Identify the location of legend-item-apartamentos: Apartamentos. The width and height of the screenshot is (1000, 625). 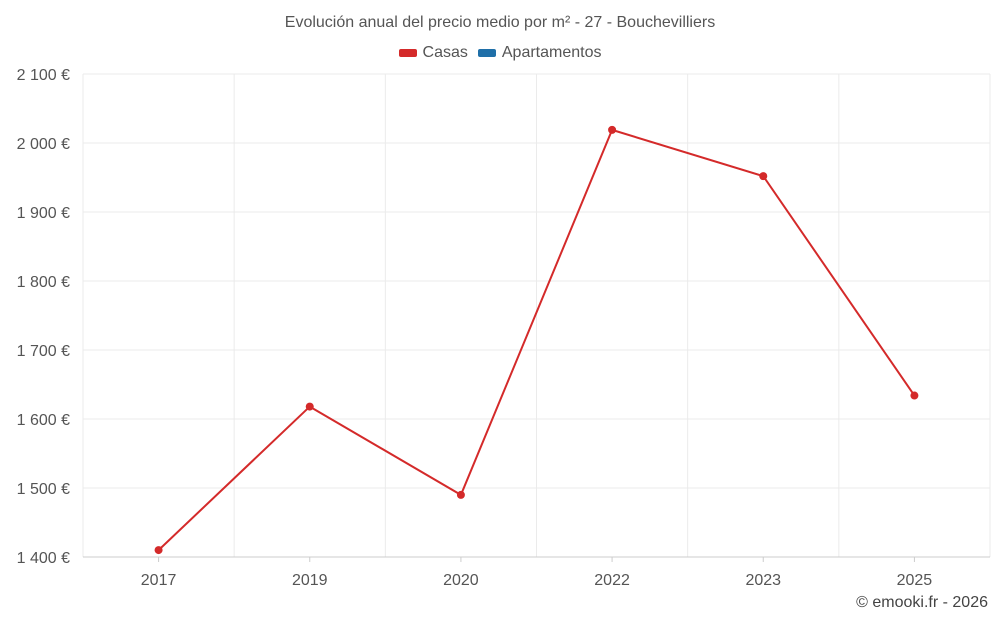
(539, 53).